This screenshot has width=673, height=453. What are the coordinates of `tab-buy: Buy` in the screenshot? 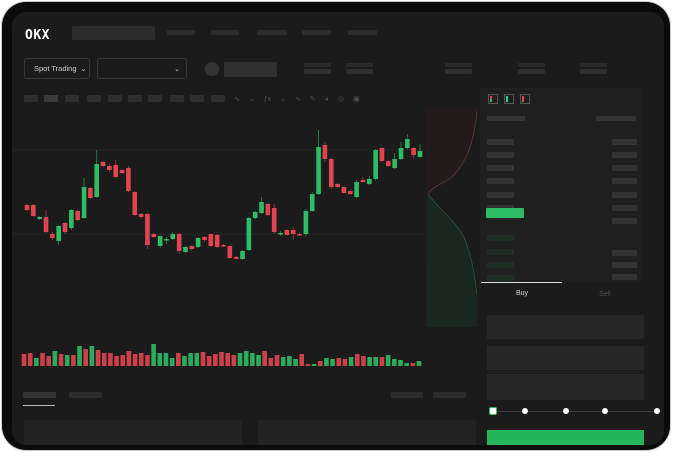 It's located at (522, 293).